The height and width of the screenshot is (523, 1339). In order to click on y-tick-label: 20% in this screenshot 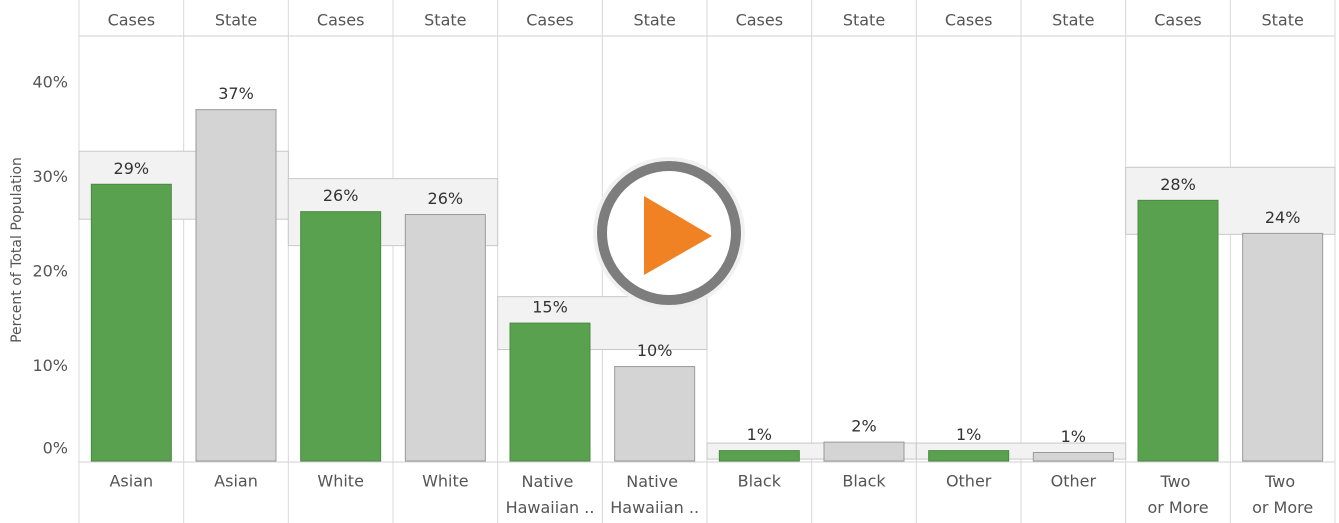, I will do `click(50, 271)`.